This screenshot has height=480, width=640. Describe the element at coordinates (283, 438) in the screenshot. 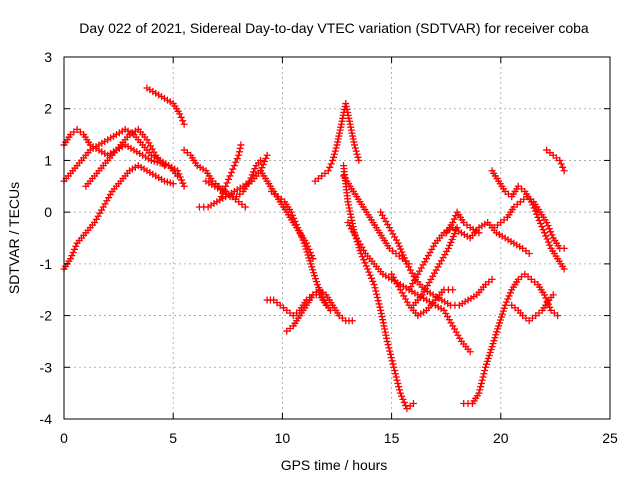

I see `x-tick-label: 10` at that location.